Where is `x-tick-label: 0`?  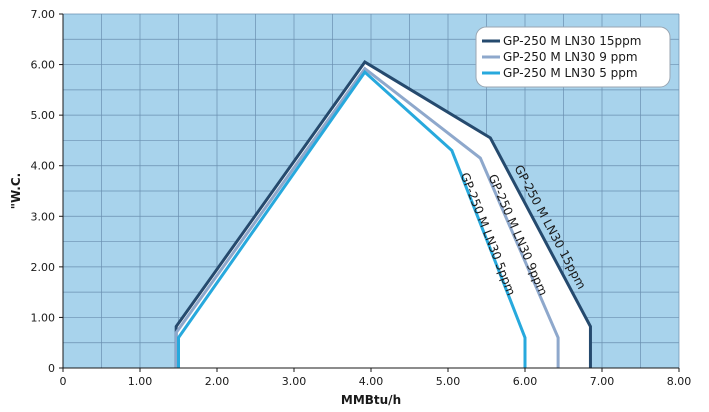
x-tick-label: 0 is located at coordinates (63, 381).